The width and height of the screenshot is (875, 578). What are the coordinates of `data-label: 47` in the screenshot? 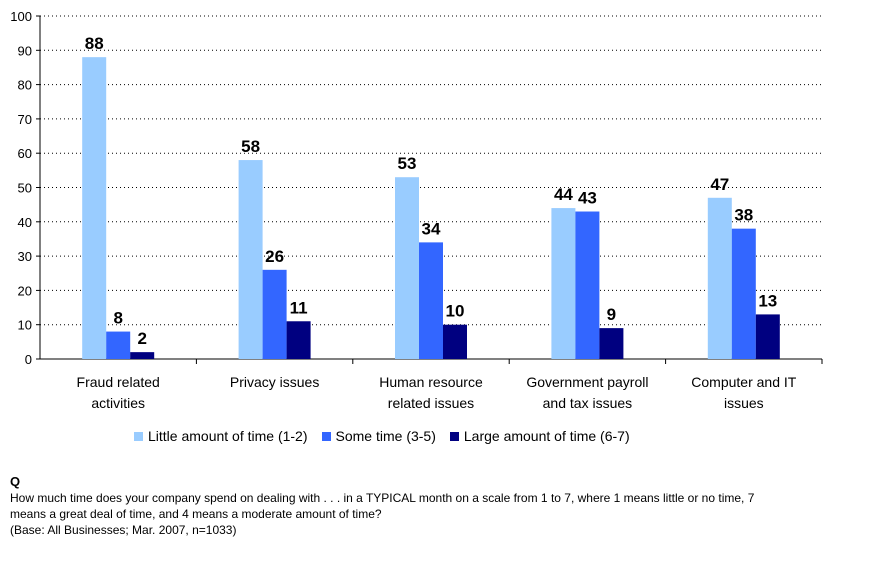 It's located at (719, 184).